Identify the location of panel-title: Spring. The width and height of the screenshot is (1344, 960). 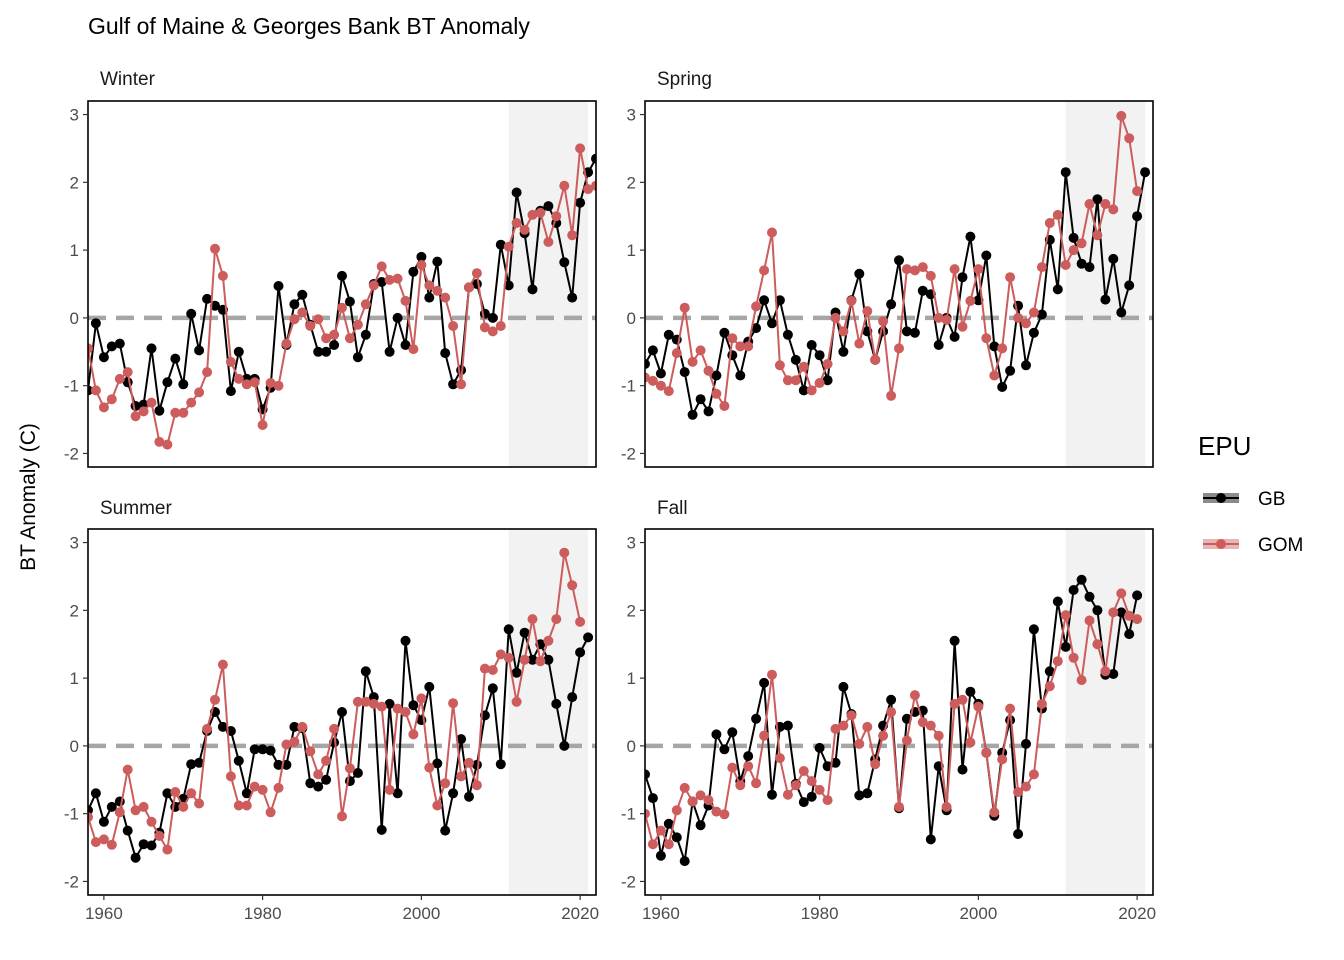
(684, 79).